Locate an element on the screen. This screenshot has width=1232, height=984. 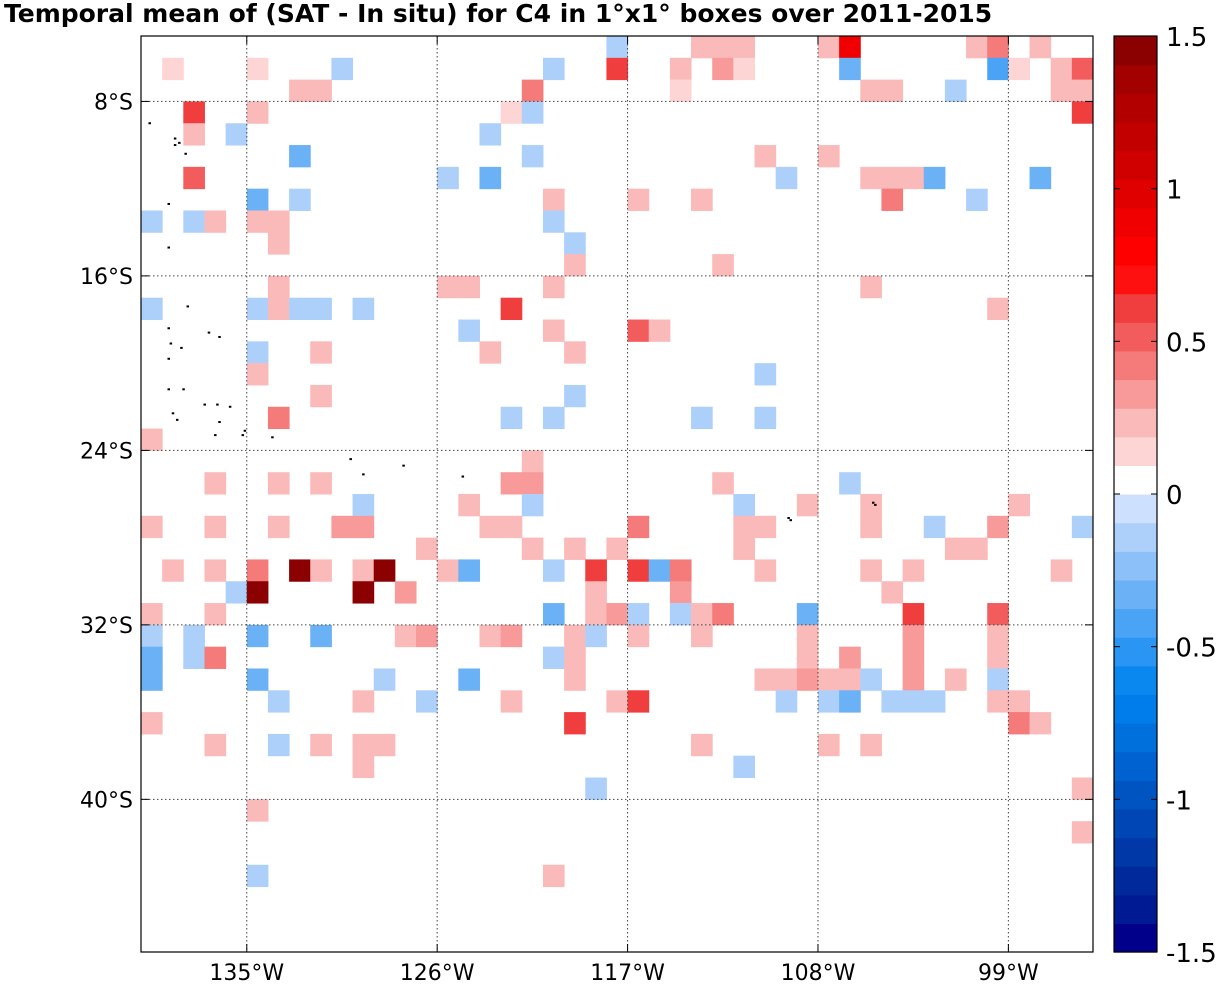
colorbar-tick-label: -1.5 is located at coordinates (1191, 954).